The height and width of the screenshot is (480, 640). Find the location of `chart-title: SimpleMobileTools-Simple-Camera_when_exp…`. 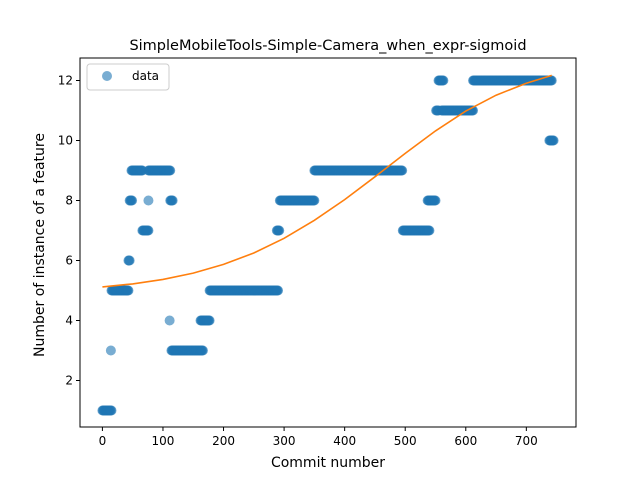

chart-title: SimpleMobileTools-Simple-Camera_when_exp… is located at coordinates (327, 46).